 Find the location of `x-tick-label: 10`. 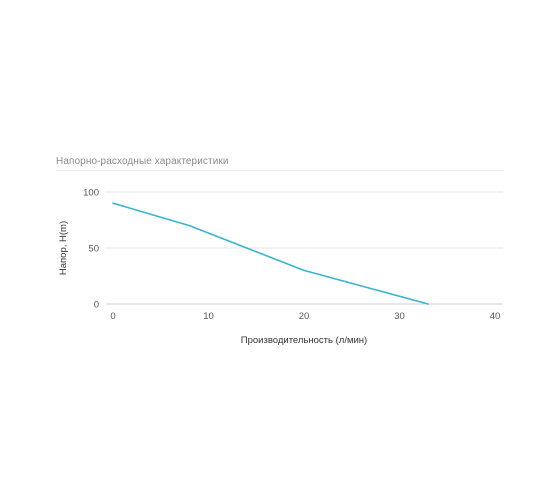

x-tick-label: 10 is located at coordinates (208, 316).